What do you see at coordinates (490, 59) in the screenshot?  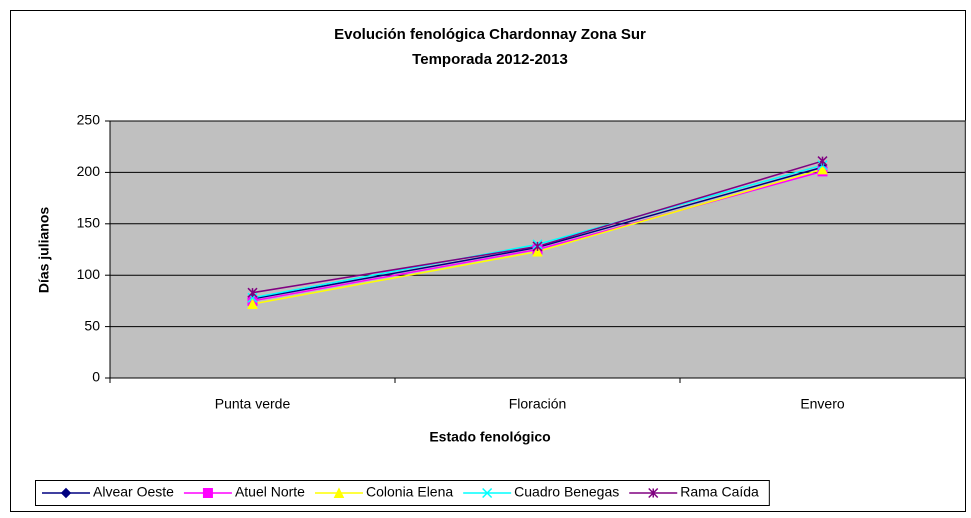 I see `chart-subtitle: Temporada 2012-2013` at bounding box center [490, 59].